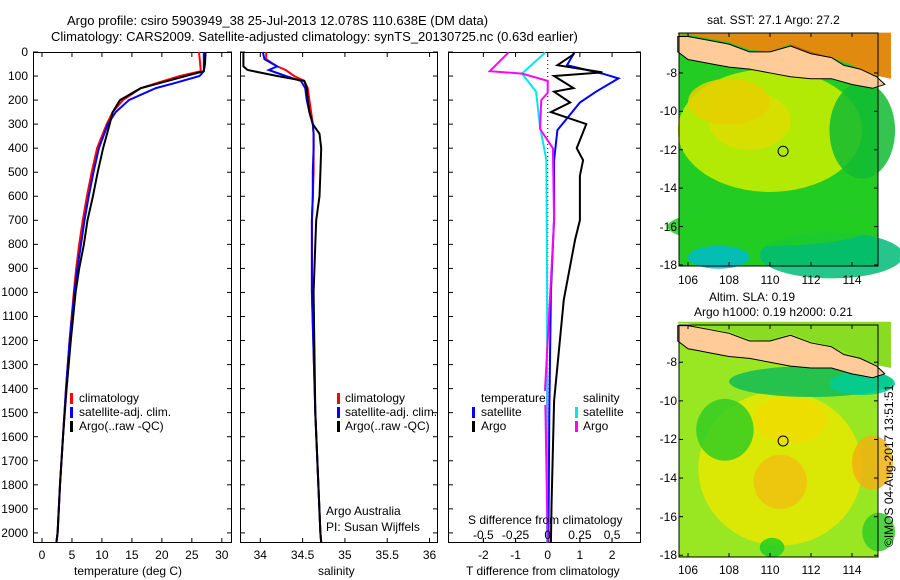 Image resolution: width=900 pixels, height=580 pixels. I want to click on legend-t-satellite-marker, so click(473, 412).